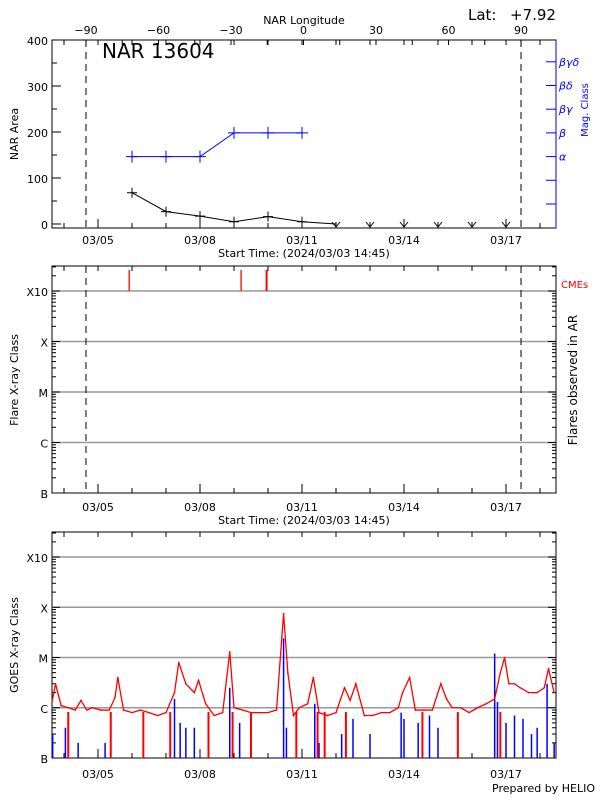 The image size is (600, 800). I want to click on footer-credit: Prepared by HELIO, so click(543, 788).